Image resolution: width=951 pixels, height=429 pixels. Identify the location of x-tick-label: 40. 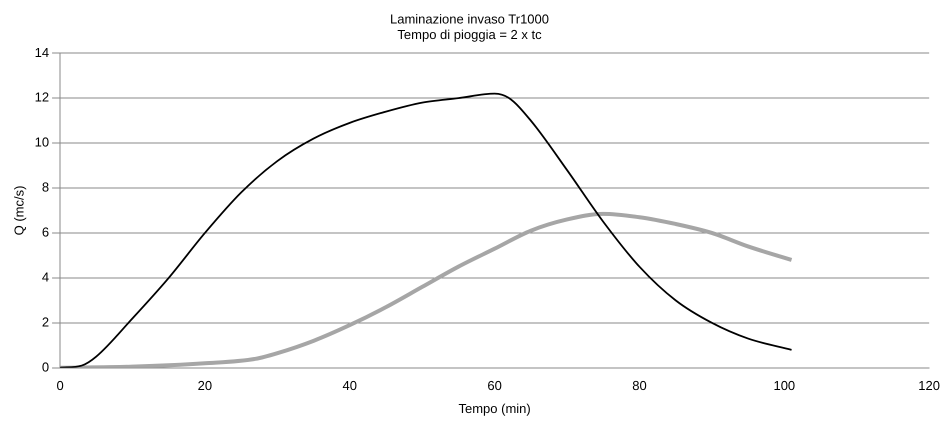
(349, 386).